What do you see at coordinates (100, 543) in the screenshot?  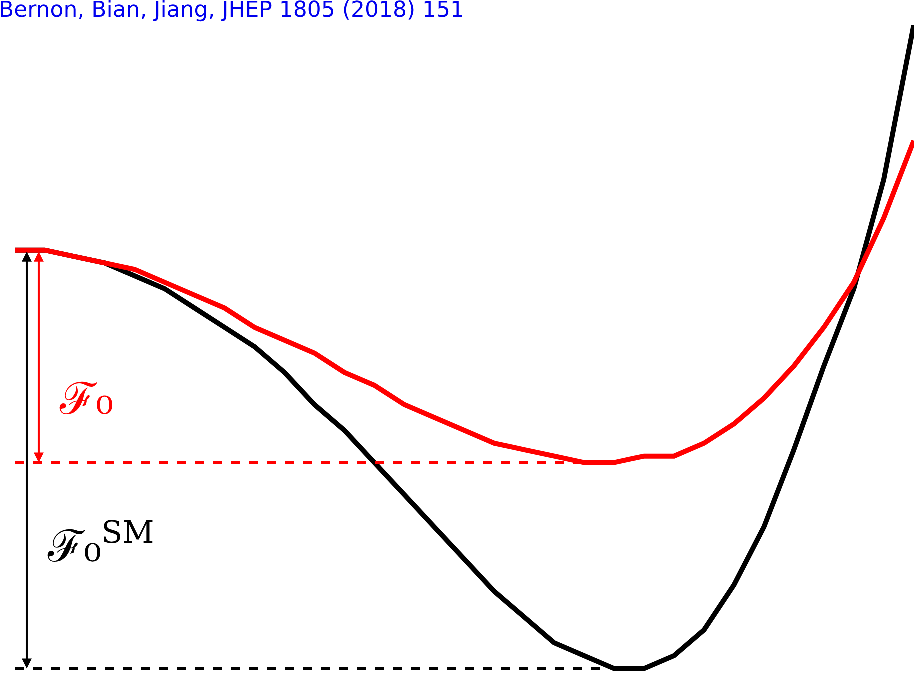 I see `annotation: ℱ₀$^{SM}$` at bounding box center [100, 543].